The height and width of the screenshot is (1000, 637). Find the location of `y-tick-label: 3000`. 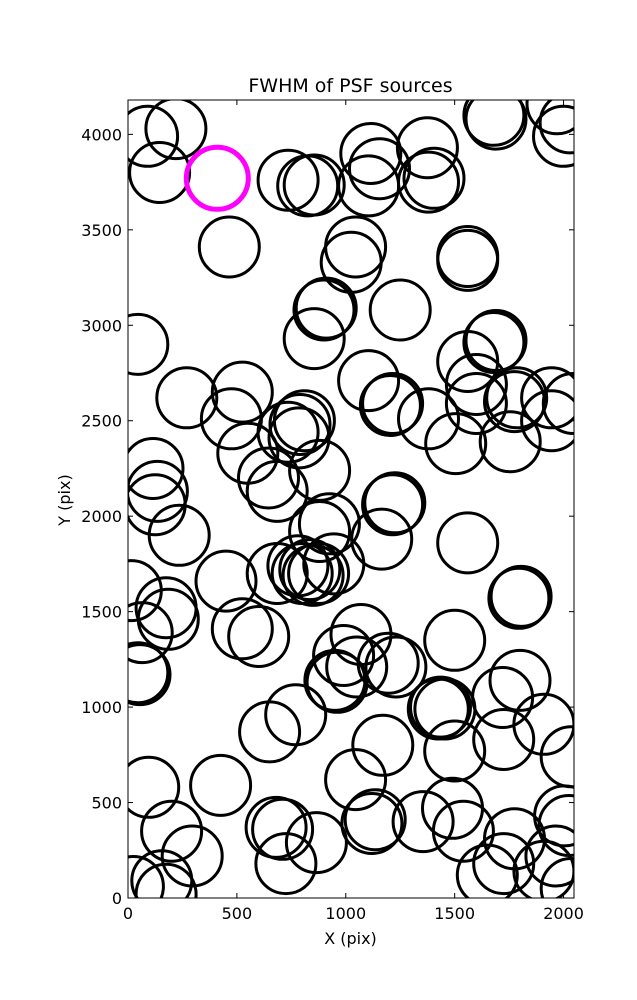

y-tick-label: 3000 is located at coordinates (101, 325).